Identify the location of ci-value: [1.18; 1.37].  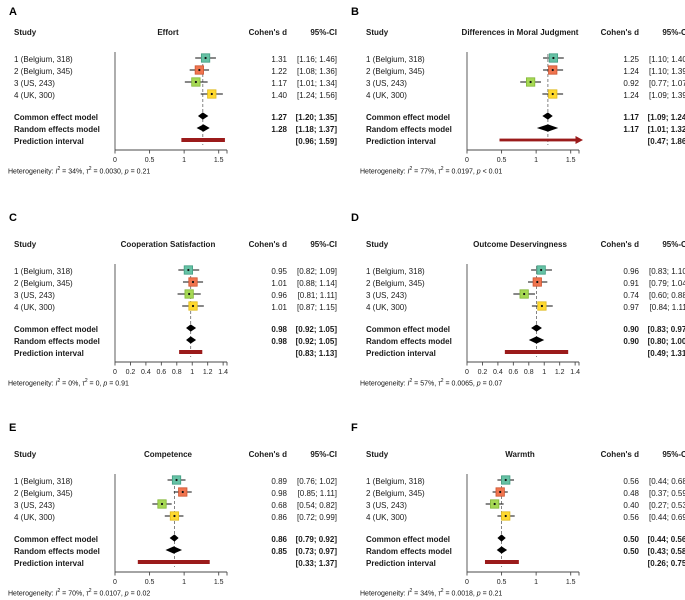
(316, 129).